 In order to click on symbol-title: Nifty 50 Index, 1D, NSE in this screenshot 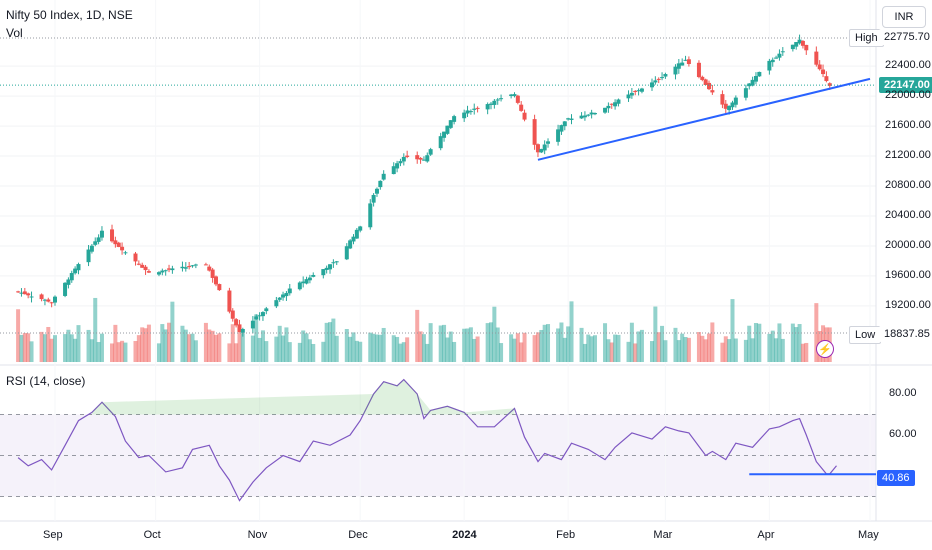, I will do `click(69, 15)`.